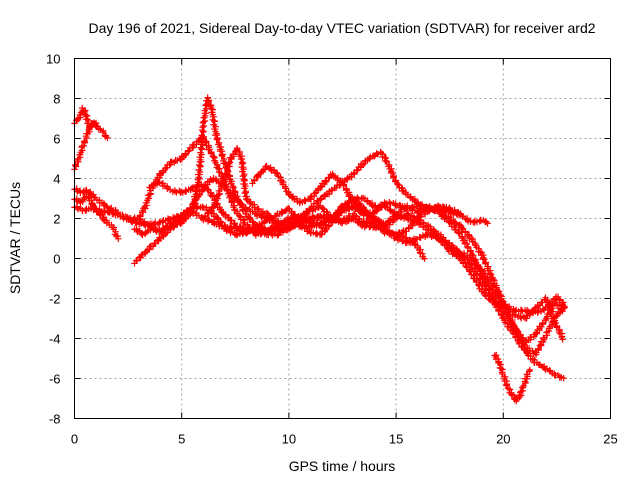 The width and height of the screenshot is (640, 480). What do you see at coordinates (610, 439) in the screenshot?
I see `x-tick-label: 25` at bounding box center [610, 439].